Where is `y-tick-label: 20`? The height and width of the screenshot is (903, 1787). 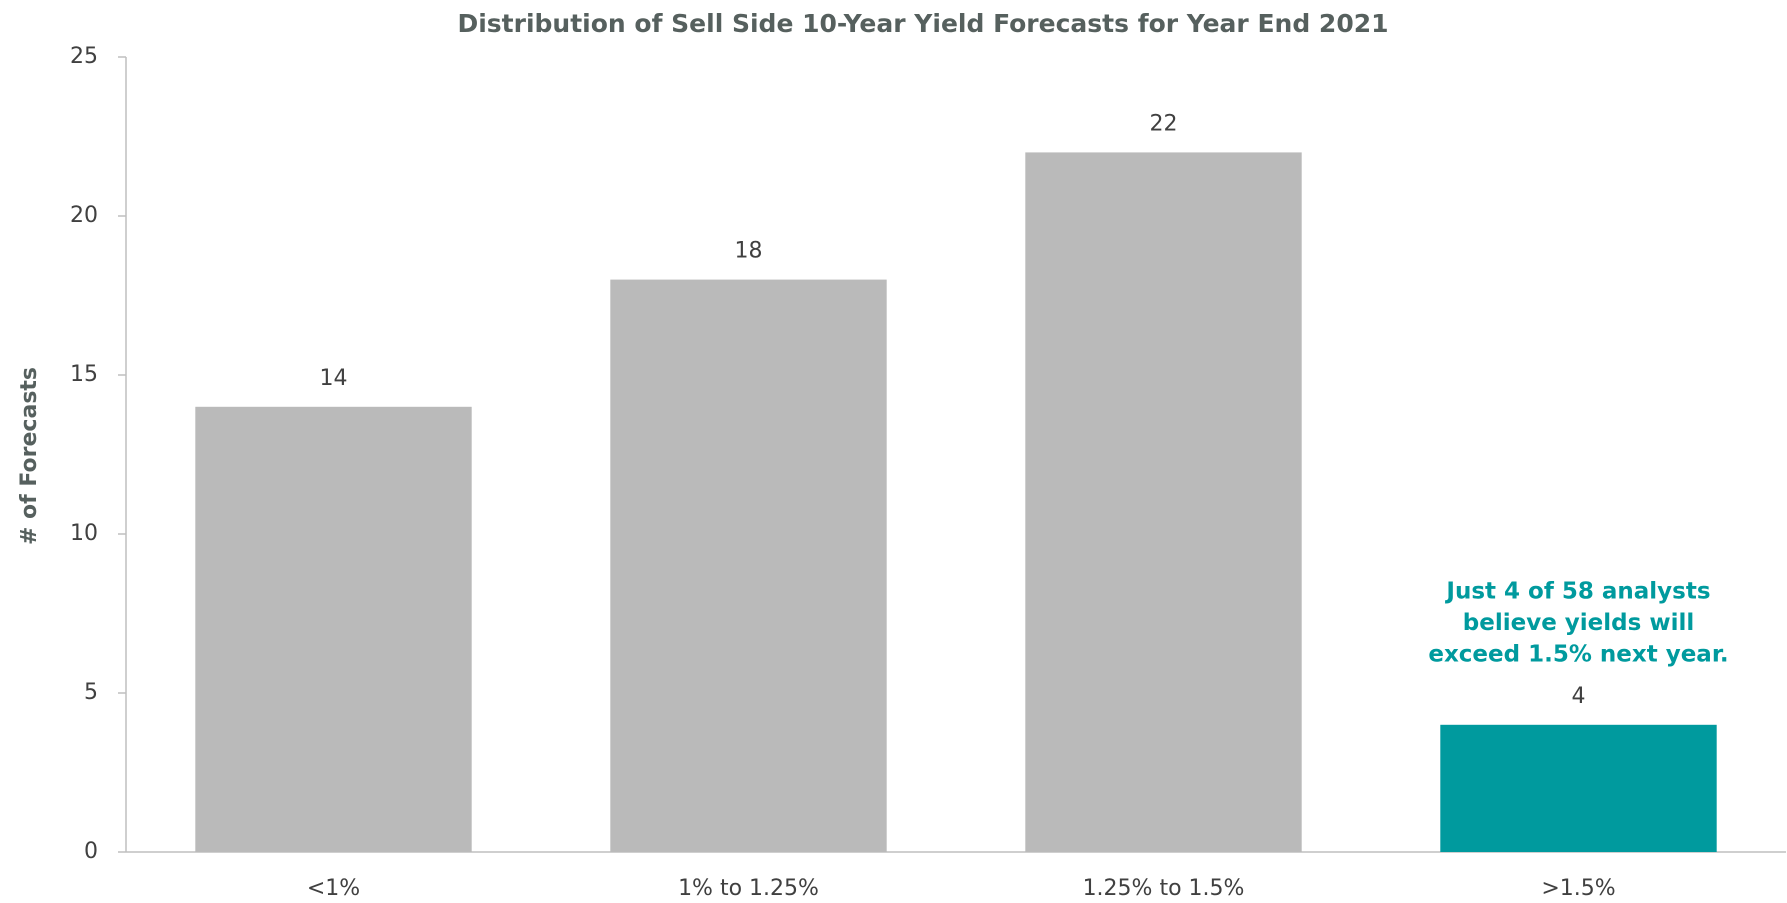
y-tick-label: 20 is located at coordinates (84, 215).